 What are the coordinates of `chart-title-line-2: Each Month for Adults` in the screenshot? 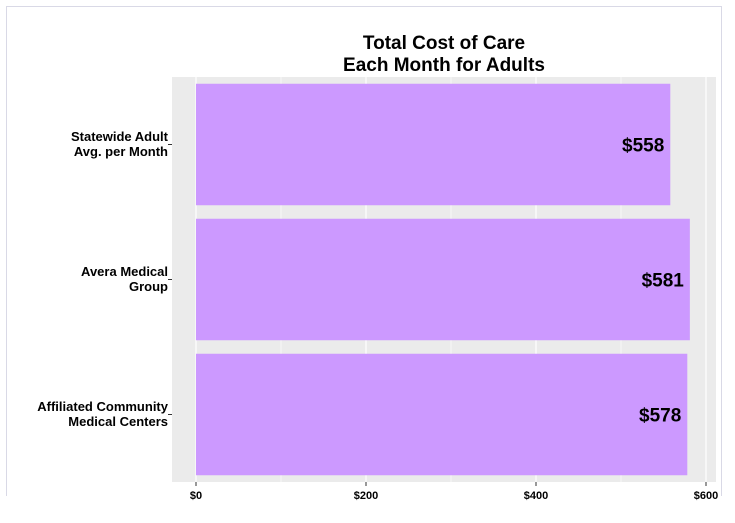 It's located at (444, 65).